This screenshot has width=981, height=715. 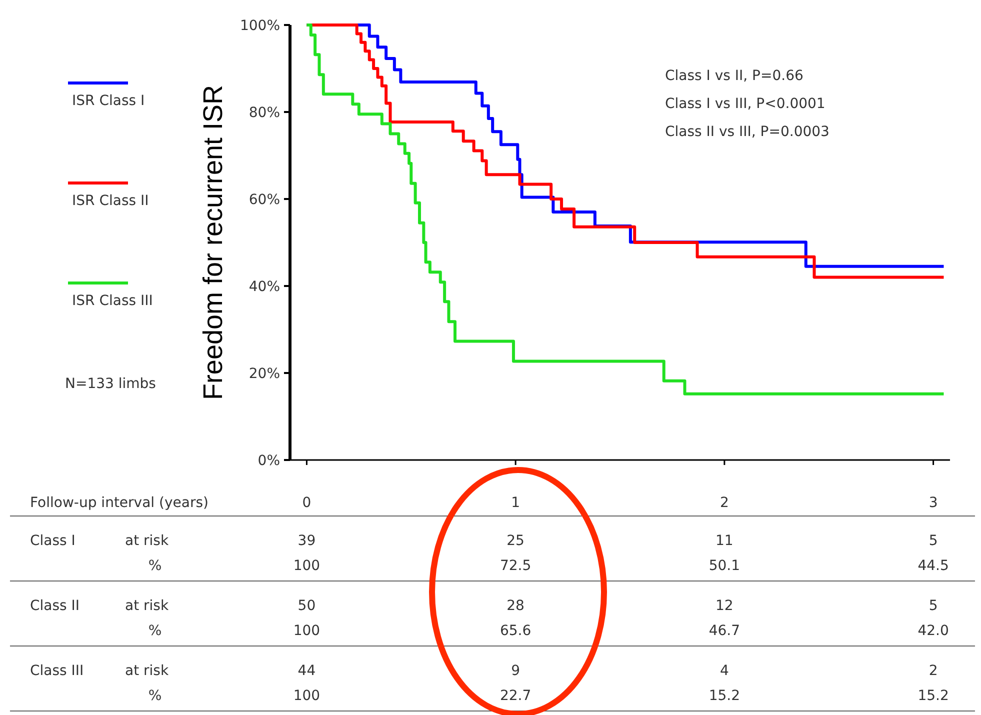 I want to click on text: 65.6, so click(x=516, y=630).